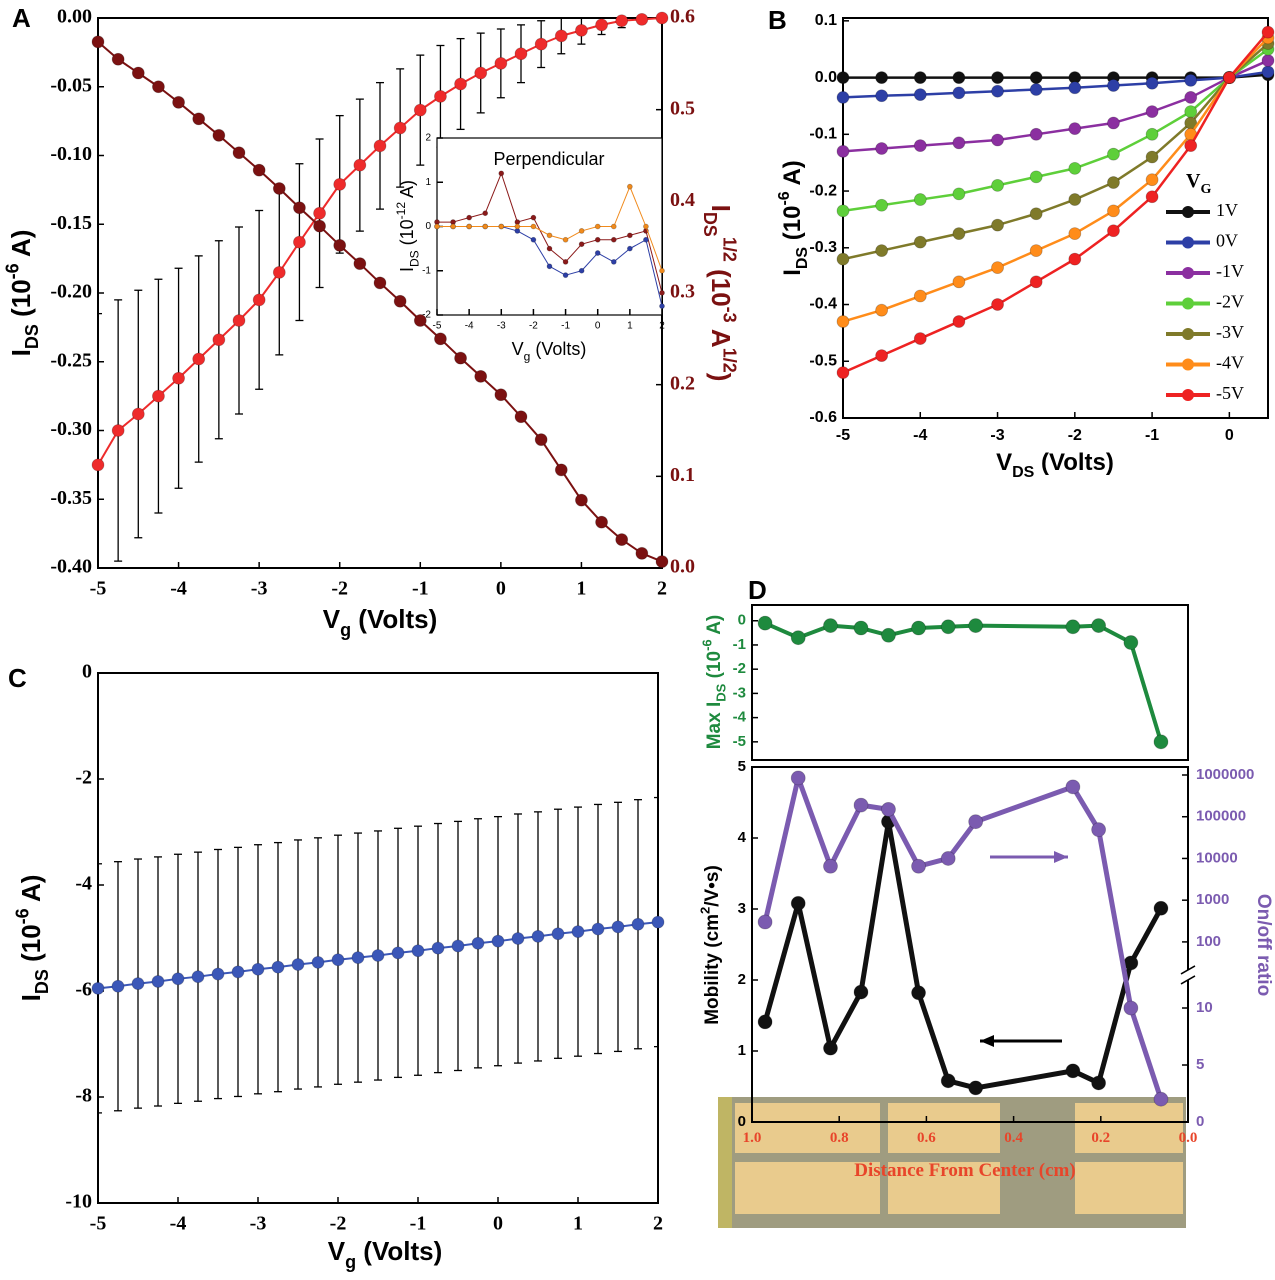 Image resolution: width=1275 pixels, height=1280 pixels. I want to click on x-tick-label: -5, so click(98, 589).